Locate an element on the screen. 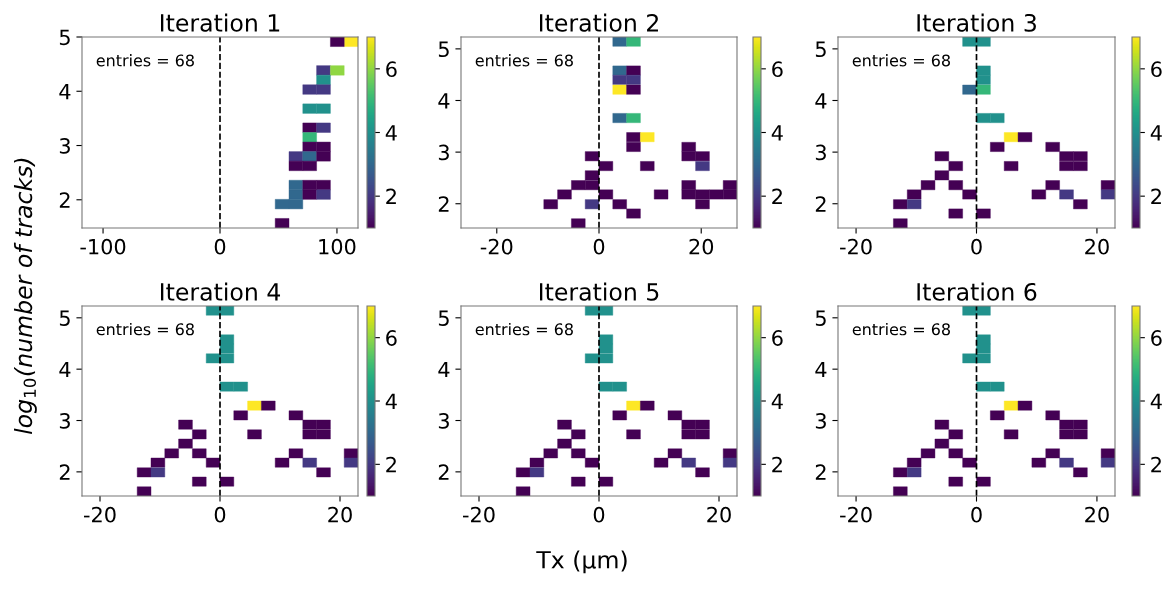 This screenshot has width=1165, height=591. chart-title: Iteration 6 is located at coordinates (977, 291).